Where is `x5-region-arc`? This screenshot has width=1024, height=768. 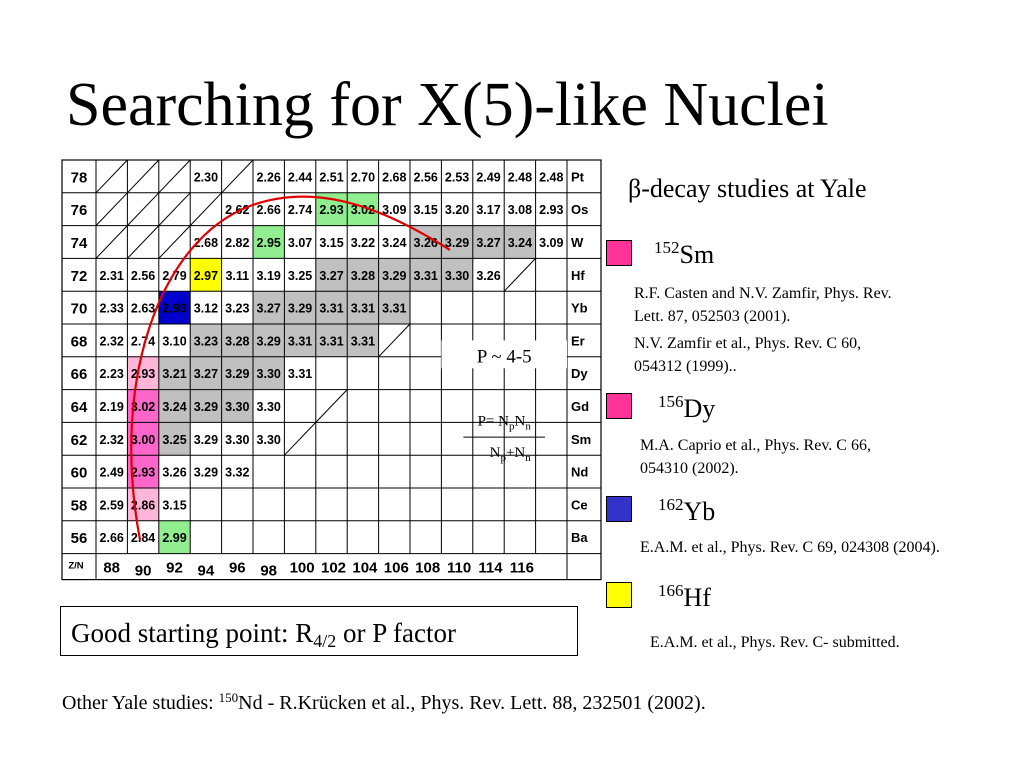
x5-region-arc is located at coordinates (290, 368).